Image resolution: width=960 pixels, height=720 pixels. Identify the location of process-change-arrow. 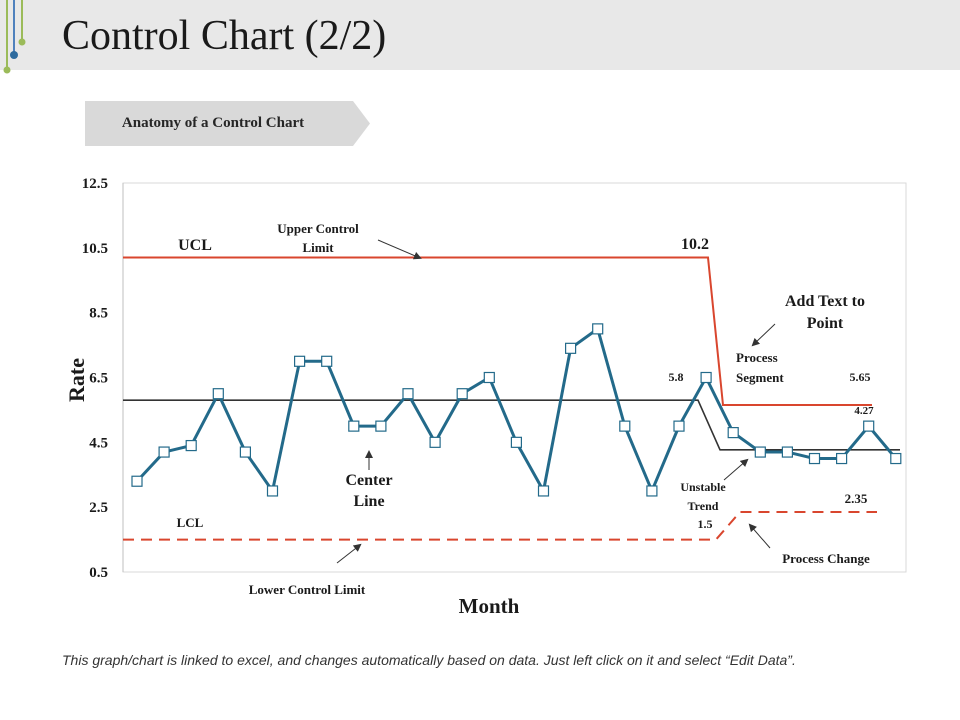
(759, 536).